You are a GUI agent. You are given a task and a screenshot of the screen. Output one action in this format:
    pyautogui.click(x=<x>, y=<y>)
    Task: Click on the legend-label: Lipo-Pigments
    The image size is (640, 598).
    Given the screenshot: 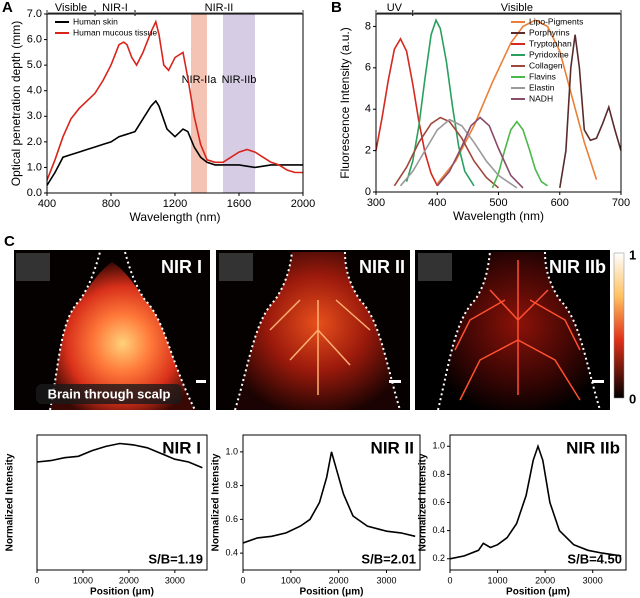 What is the action you would take?
    pyautogui.click(x=556, y=21)
    